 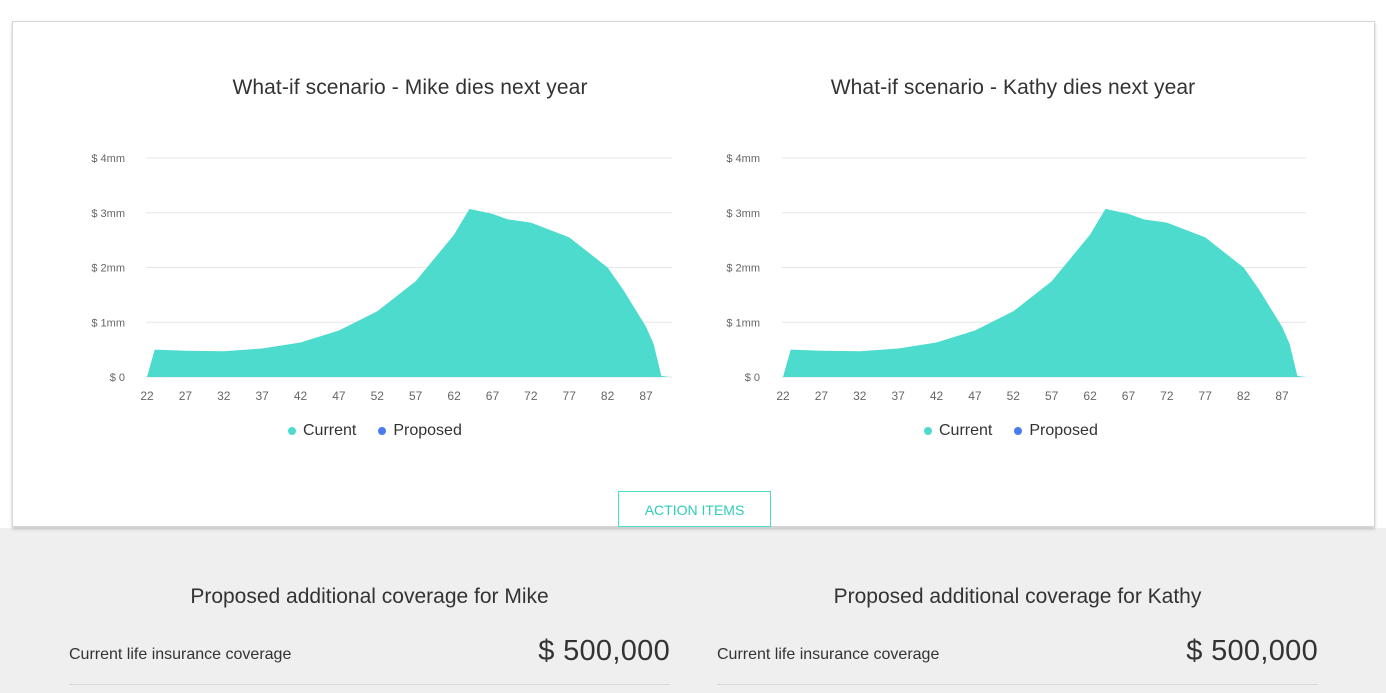 I want to click on coverage-title: Proposed additional coverage for Mike, so click(x=369, y=596).